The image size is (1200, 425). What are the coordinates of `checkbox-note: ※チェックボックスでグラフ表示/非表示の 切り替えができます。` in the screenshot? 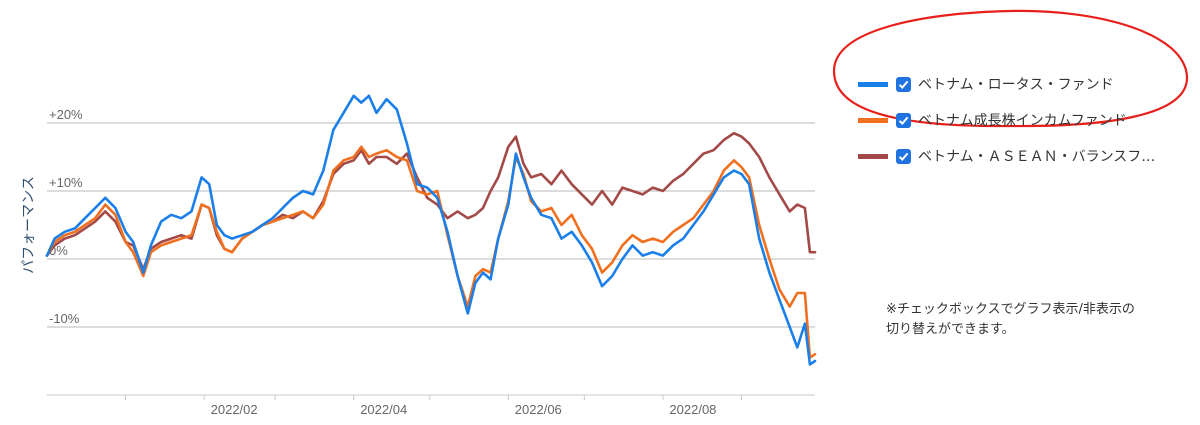 It's located at (1036, 320).